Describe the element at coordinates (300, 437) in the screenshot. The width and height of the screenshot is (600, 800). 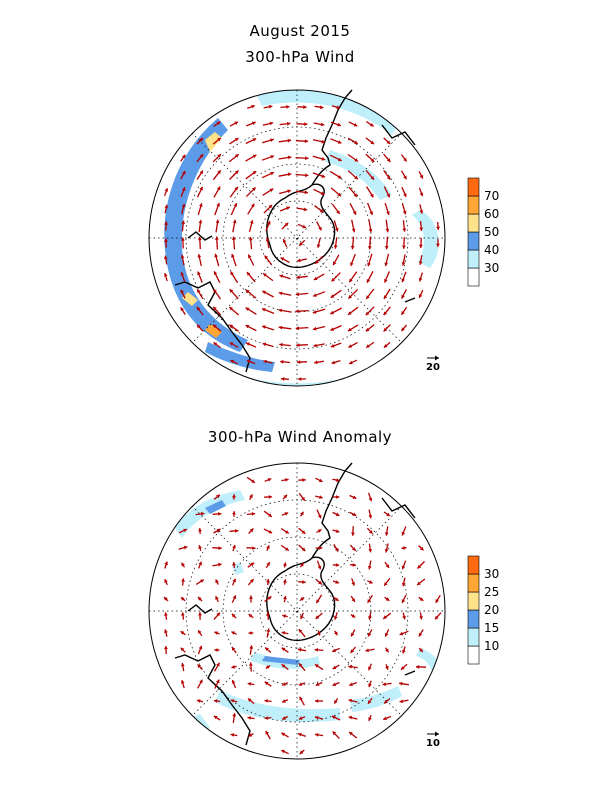
I see `anomaly-map-title: 300-hPa Wind Anomaly` at that location.